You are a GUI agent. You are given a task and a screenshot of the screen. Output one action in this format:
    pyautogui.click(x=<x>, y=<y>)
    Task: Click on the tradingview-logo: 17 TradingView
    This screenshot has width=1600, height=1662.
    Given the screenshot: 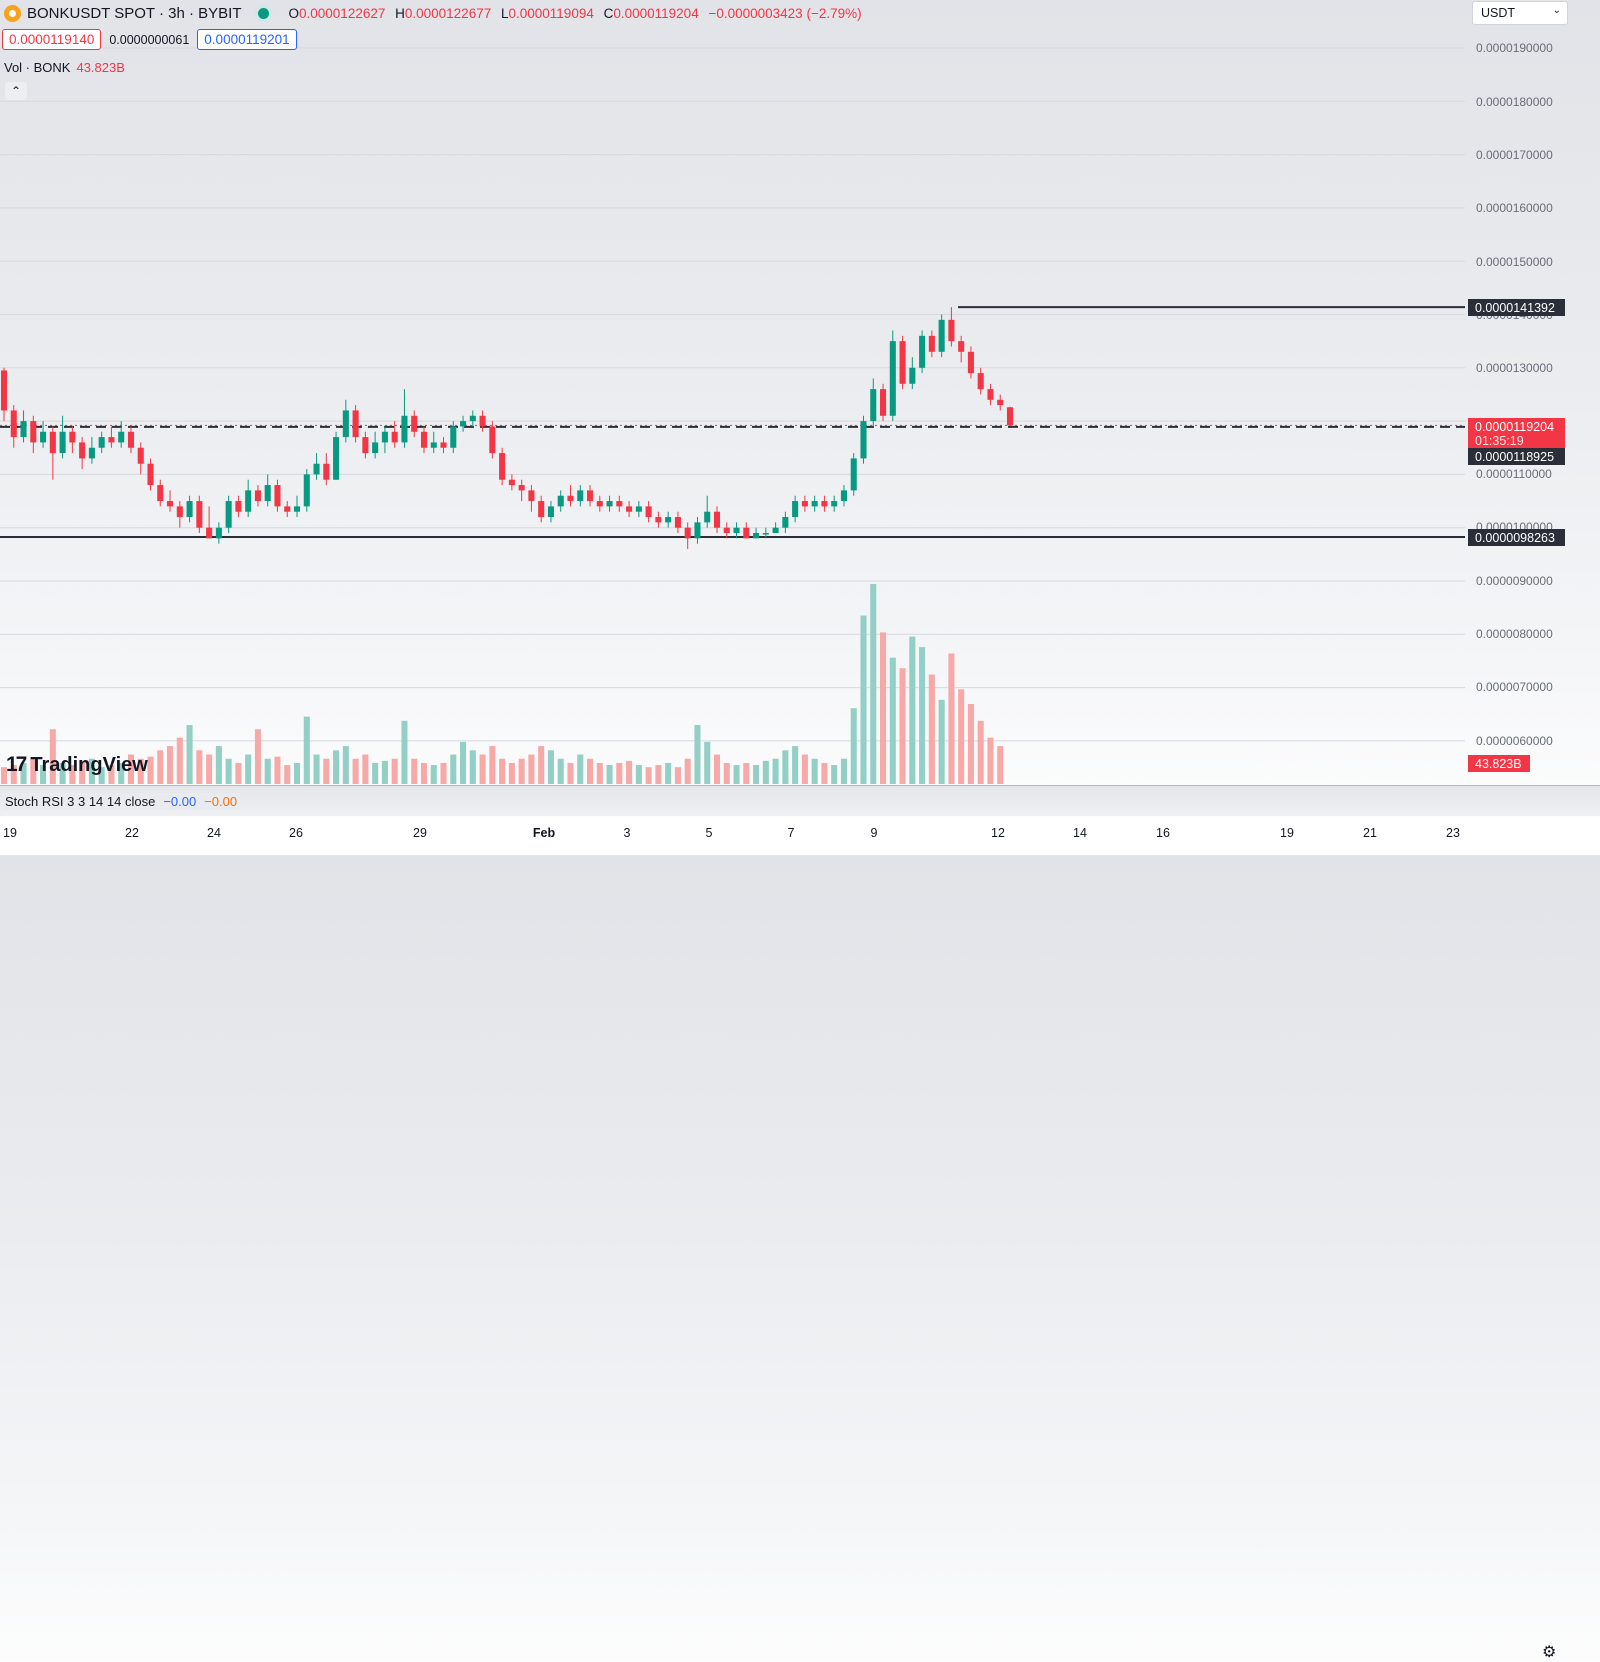 What is the action you would take?
    pyautogui.click(x=77, y=765)
    